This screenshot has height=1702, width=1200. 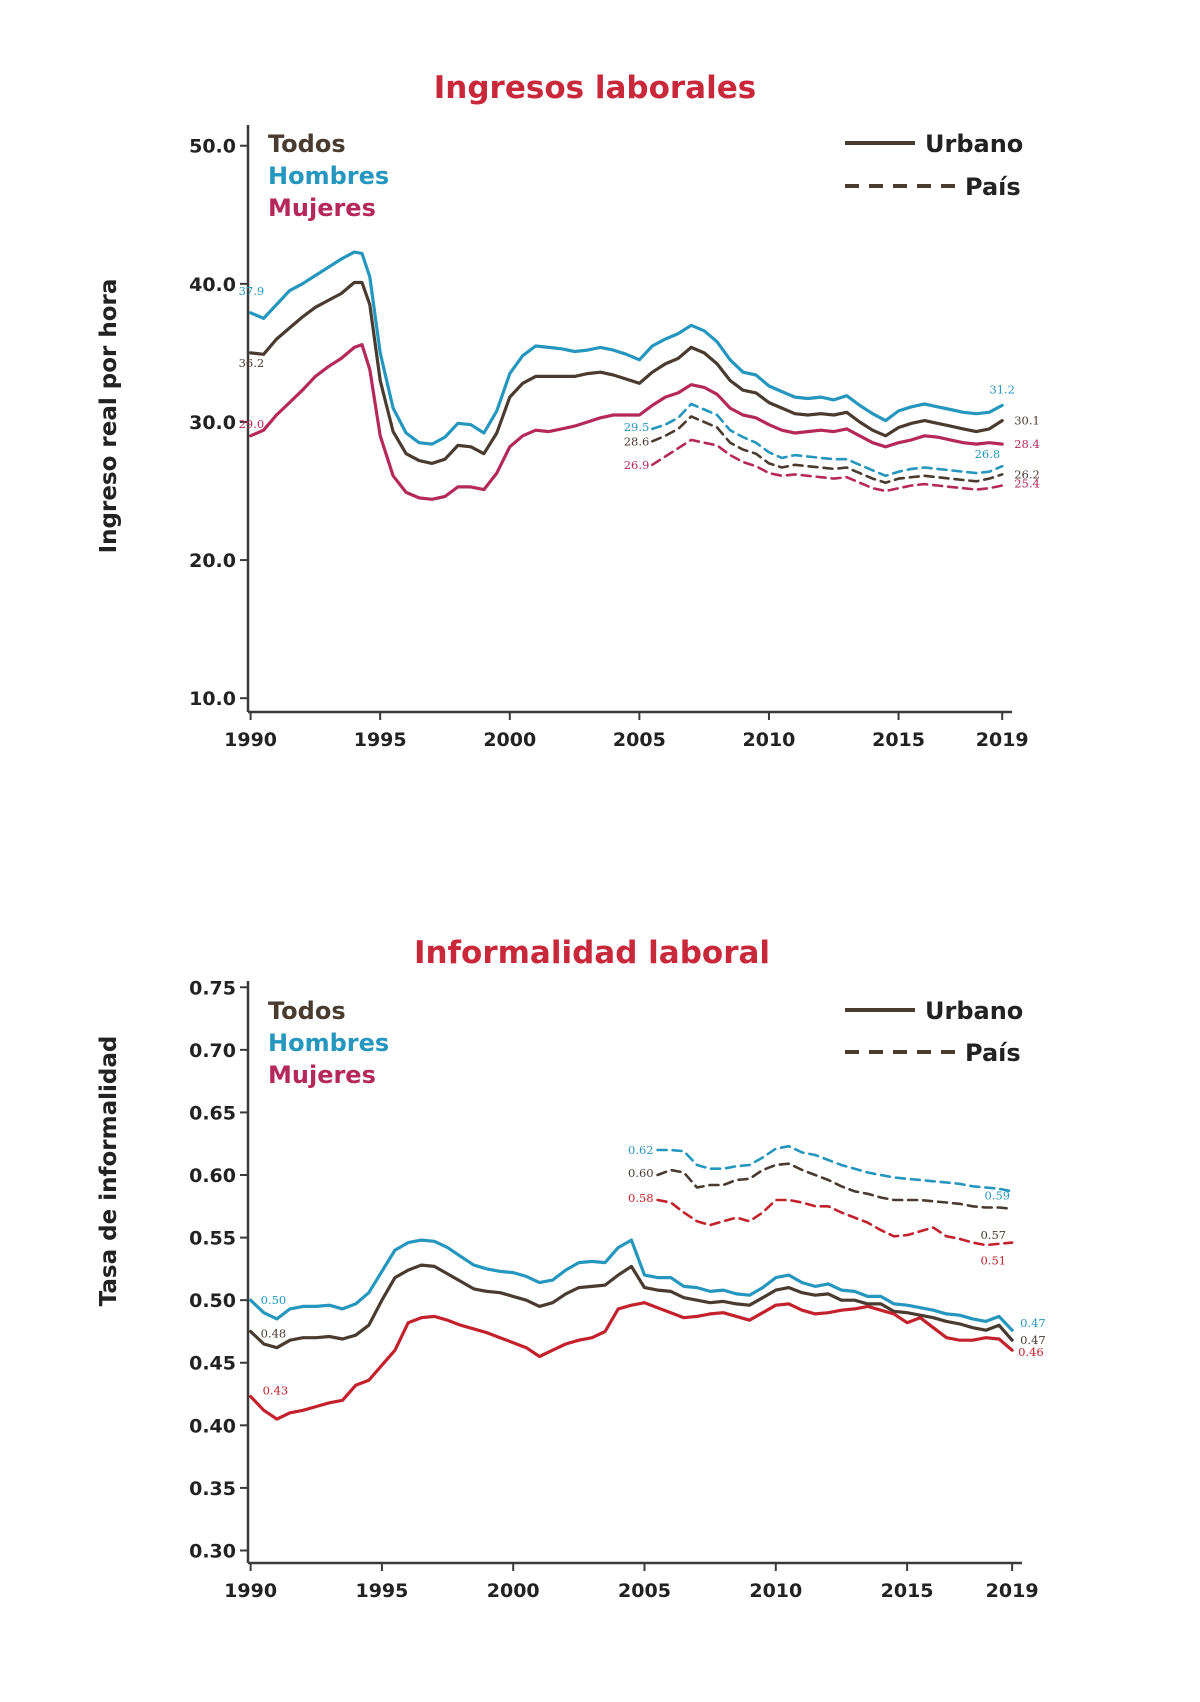 What do you see at coordinates (252, 291) in the screenshot?
I see `data-label: 37.9` at bounding box center [252, 291].